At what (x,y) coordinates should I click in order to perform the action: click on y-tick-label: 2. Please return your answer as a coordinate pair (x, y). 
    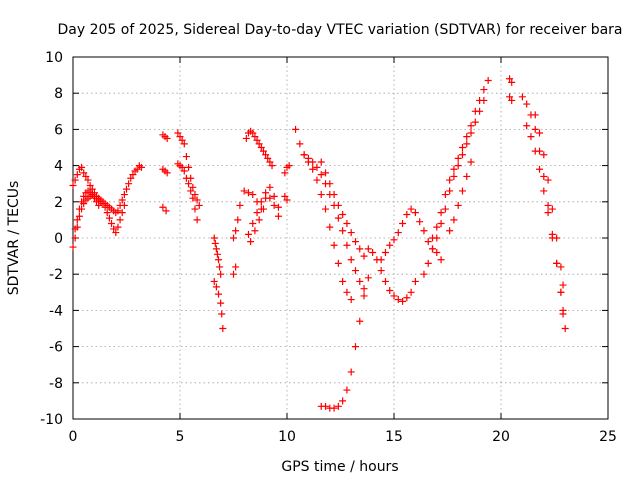
    Looking at the image, I should click on (58, 203).